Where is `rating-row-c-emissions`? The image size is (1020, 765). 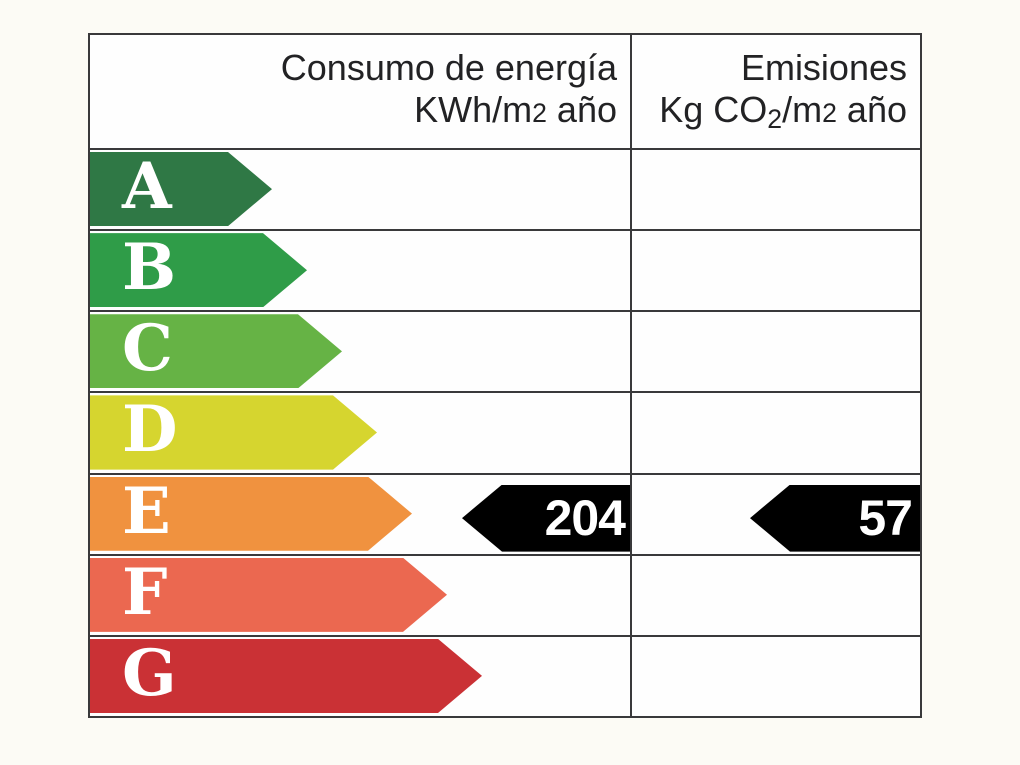
rating-row-c-emissions is located at coordinates (775, 351).